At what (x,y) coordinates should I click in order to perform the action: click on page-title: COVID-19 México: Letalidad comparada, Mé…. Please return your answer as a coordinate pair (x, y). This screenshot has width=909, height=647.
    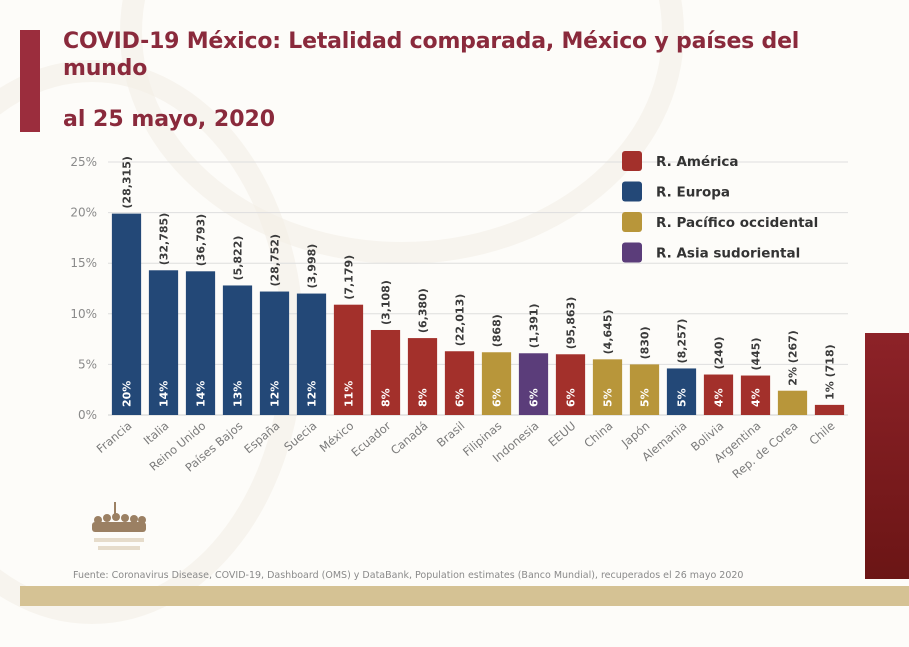
    Looking at the image, I should click on (431, 55).